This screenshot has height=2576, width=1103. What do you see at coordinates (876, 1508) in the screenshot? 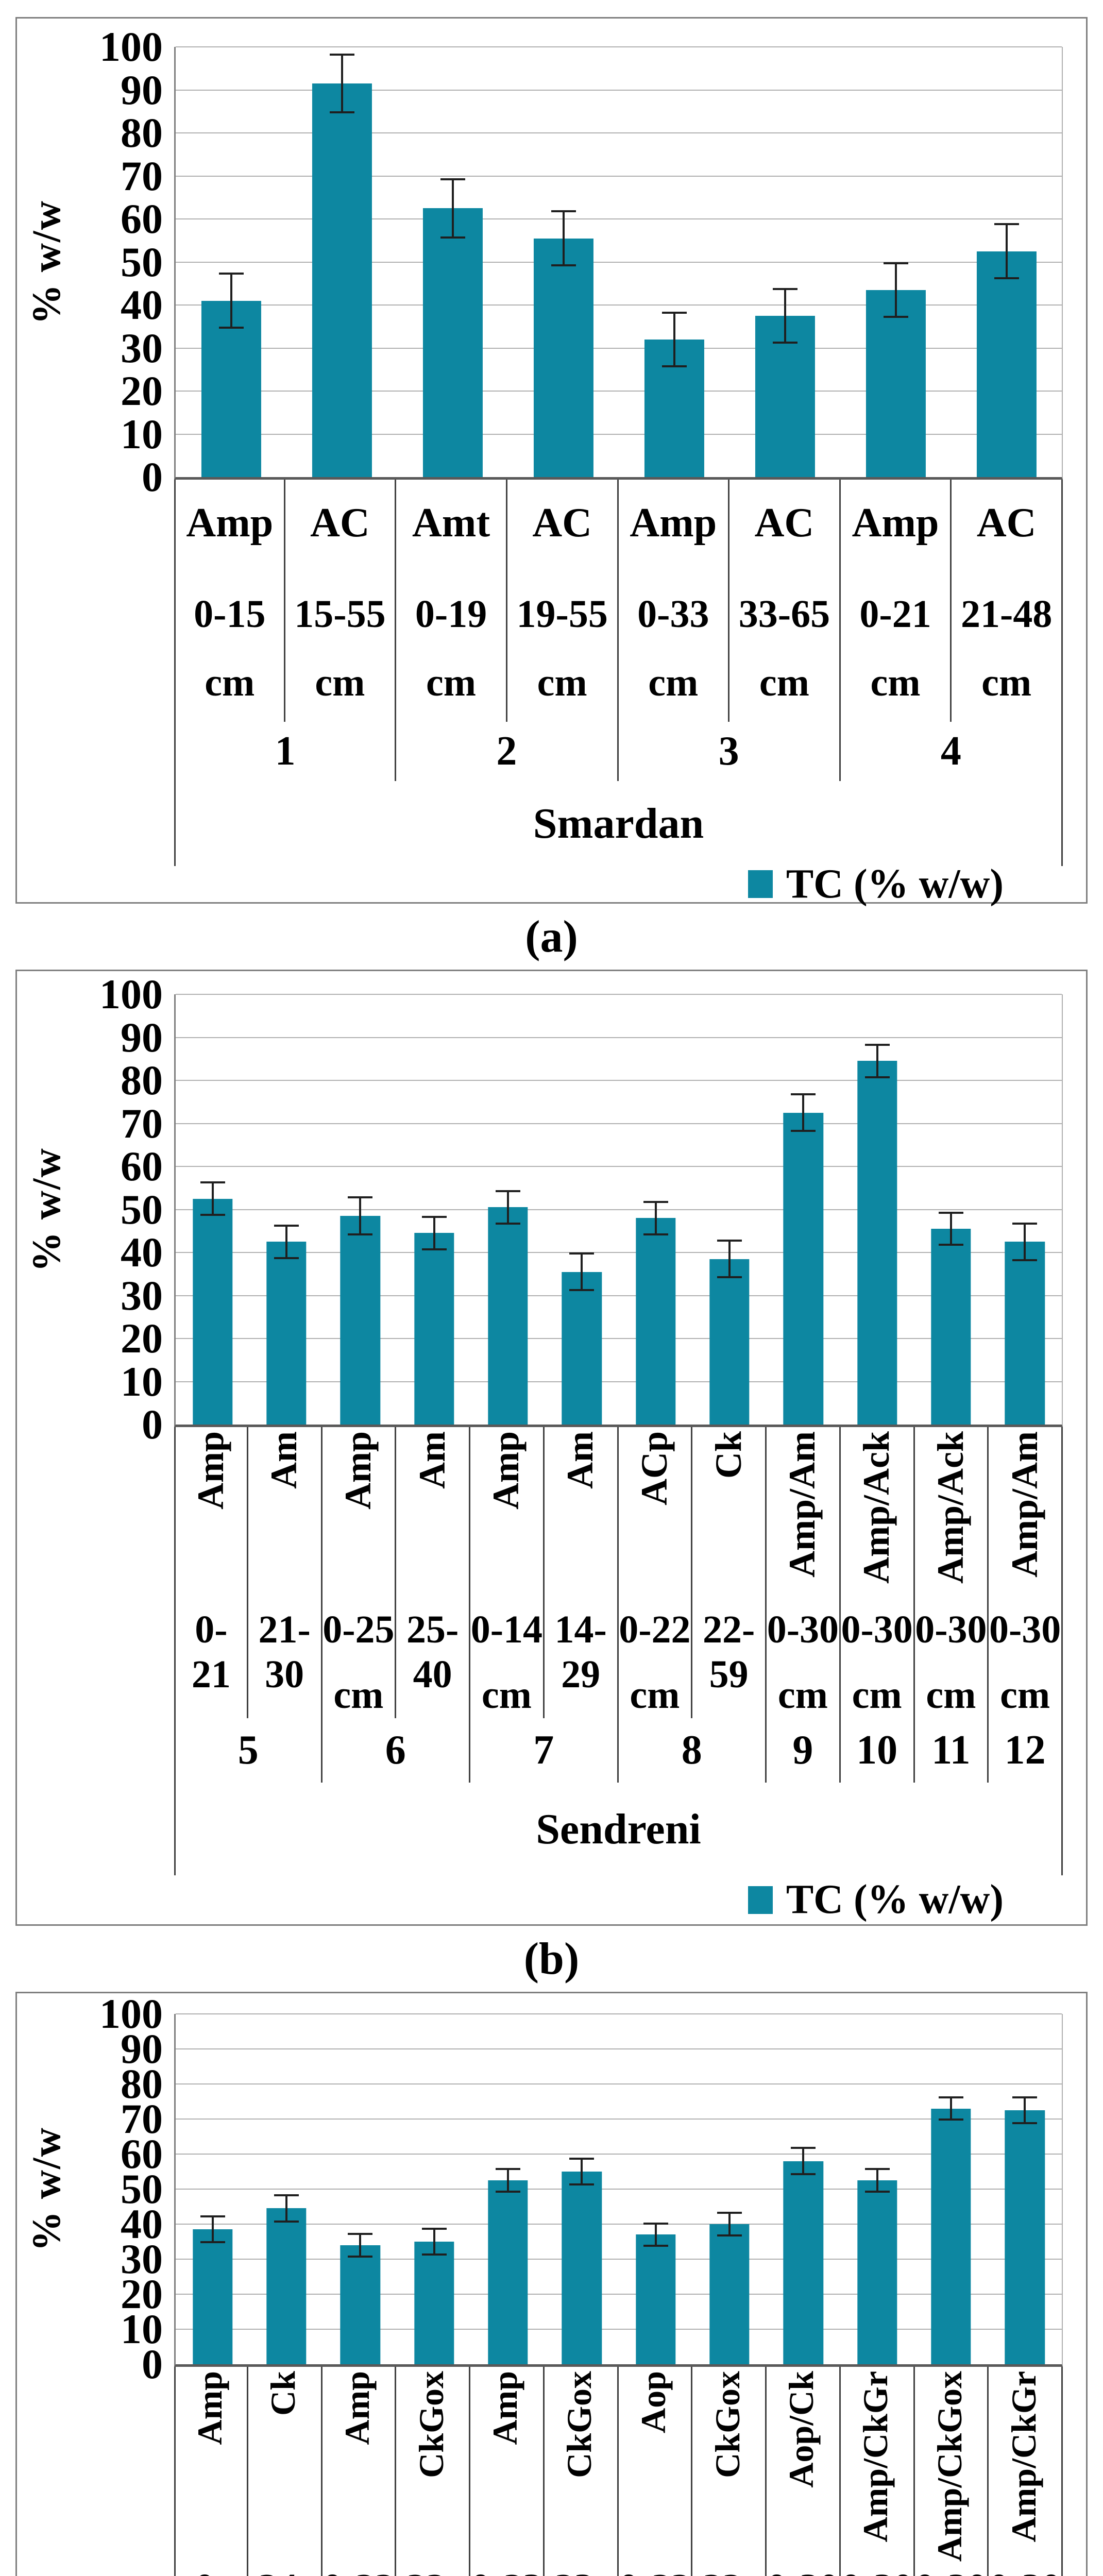
I see `horizon-label: Amp/Ack` at bounding box center [876, 1508].